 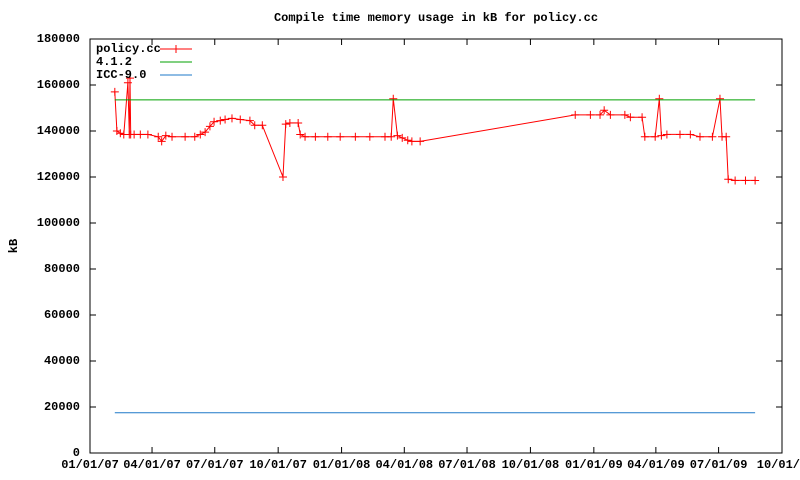 I want to click on legend-label: ICC-9.0, so click(x=121, y=75).